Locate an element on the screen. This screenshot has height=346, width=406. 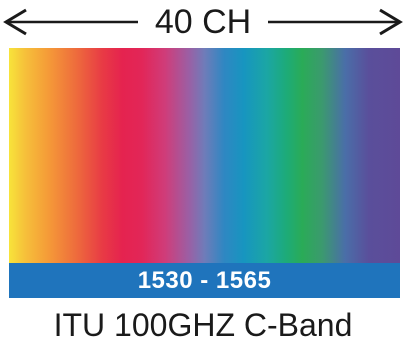
dimension-arrows is located at coordinates (203, 22).